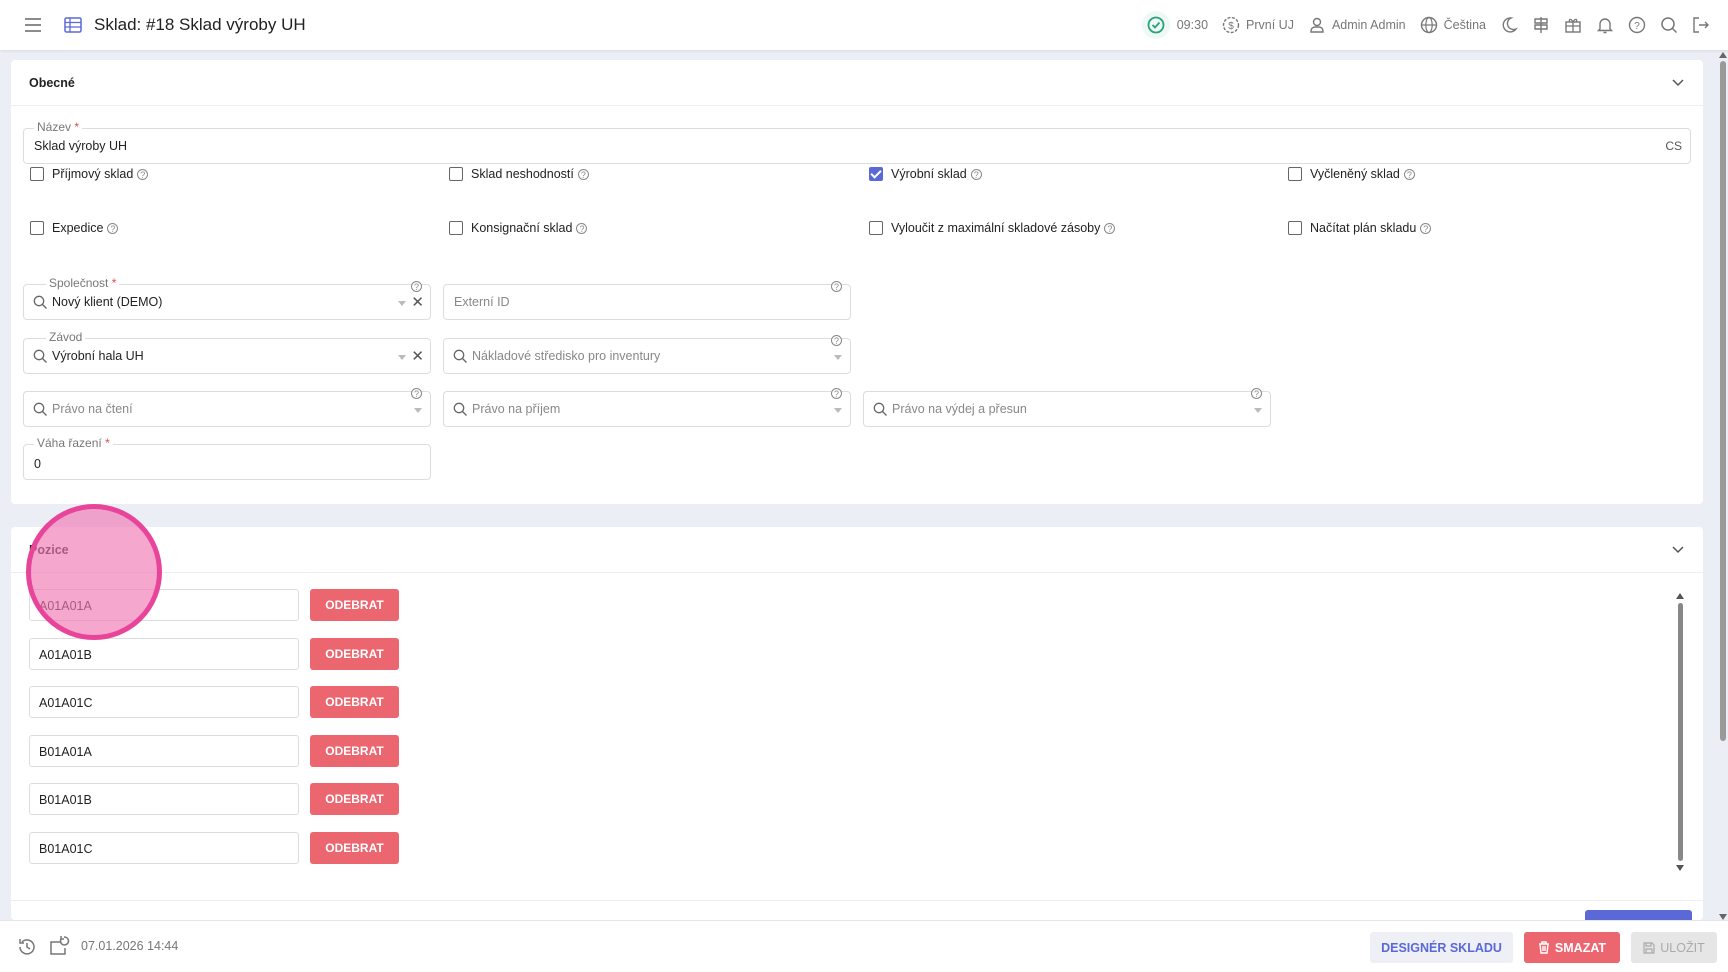 This screenshot has height=972, width=1728. I want to click on position-input: B01A01A, so click(164, 750).